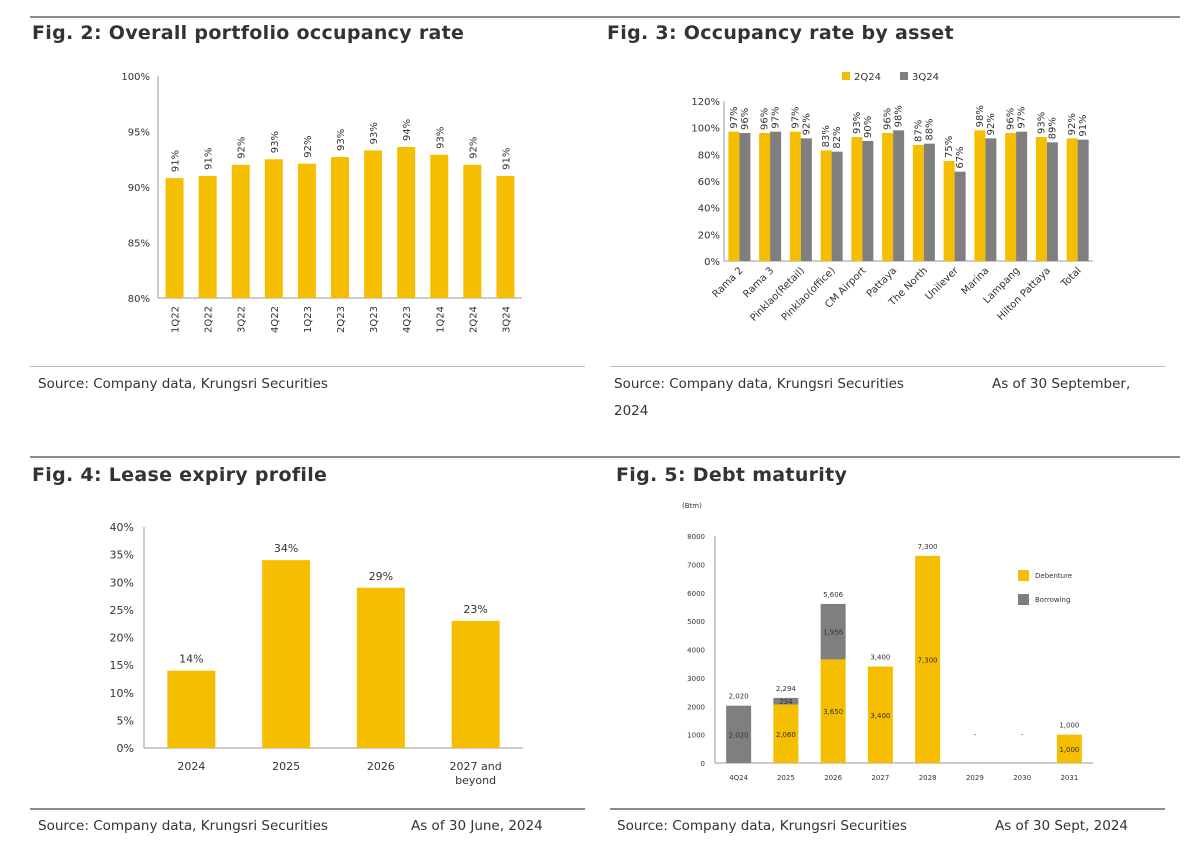  Describe the element at coordinates (1061, 384) in the screenshot. I see `fig3-note: As of 30 September,` at that location.